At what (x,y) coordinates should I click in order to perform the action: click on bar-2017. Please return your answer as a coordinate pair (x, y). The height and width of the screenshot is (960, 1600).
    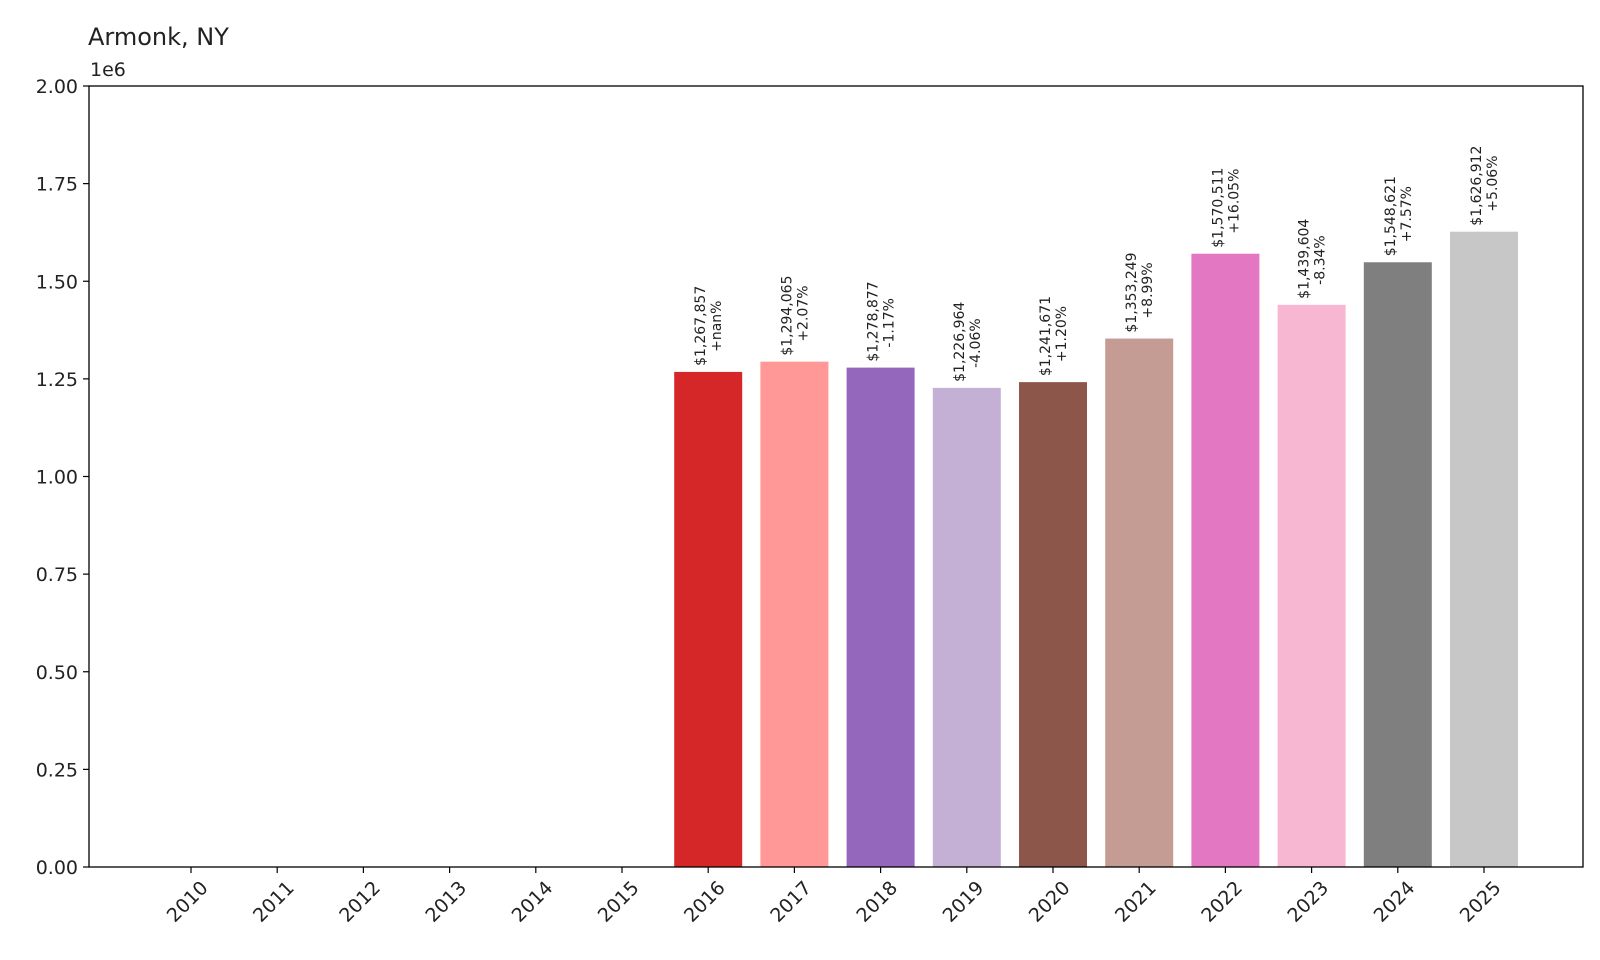
    Looking at the image, I should click on (794, 614).